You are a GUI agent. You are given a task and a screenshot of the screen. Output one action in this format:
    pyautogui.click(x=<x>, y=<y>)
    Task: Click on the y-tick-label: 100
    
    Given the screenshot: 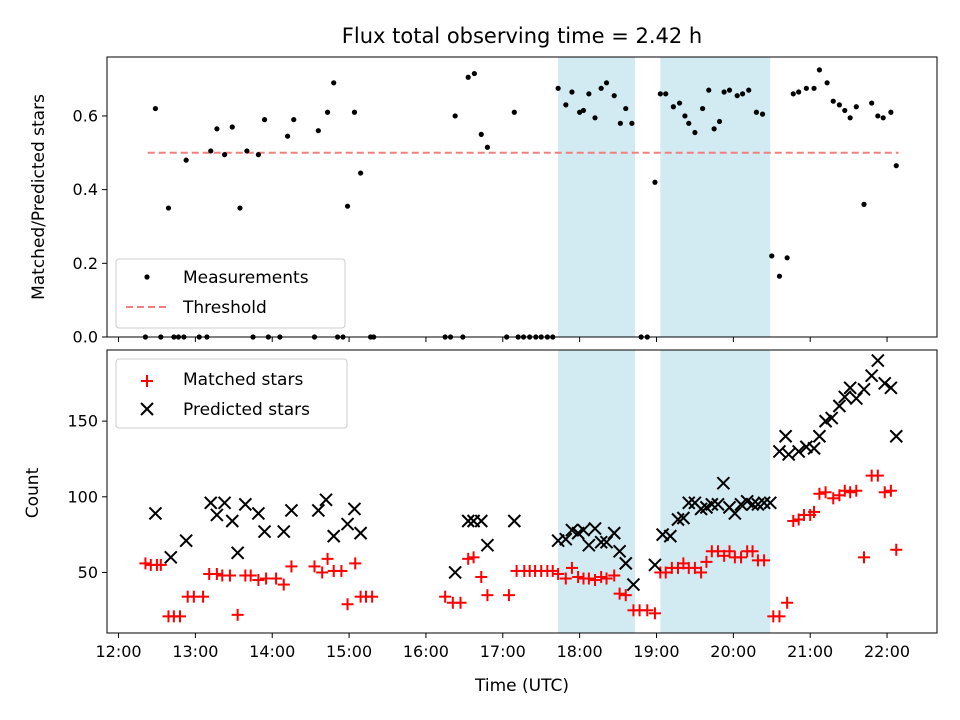 What is the action you would take?
    pyautogui.click(x=82, y=496)
    